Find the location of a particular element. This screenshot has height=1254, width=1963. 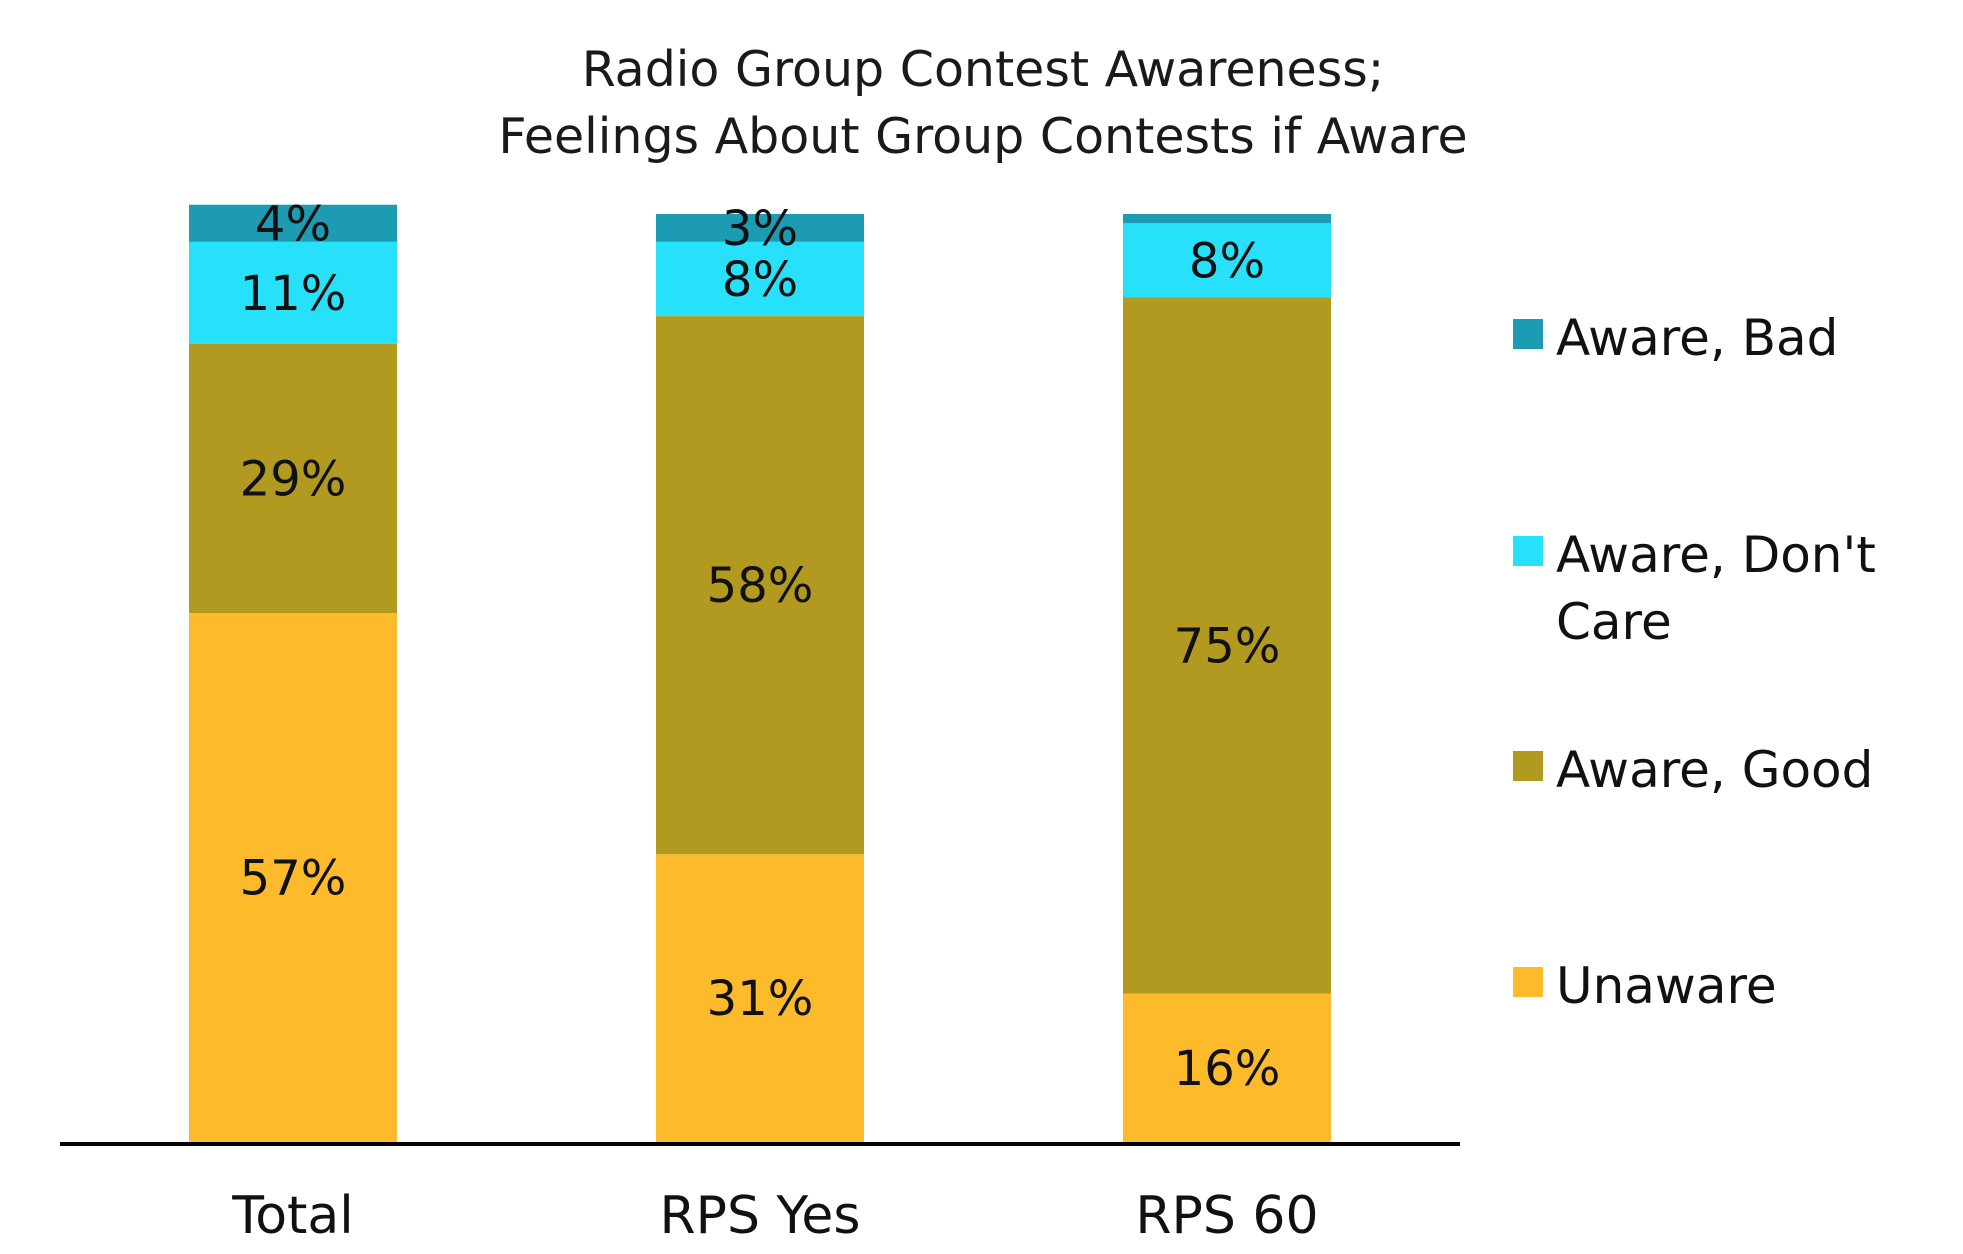

data-label-total-aware-bad: 4% is located at coordinates (293, 224).